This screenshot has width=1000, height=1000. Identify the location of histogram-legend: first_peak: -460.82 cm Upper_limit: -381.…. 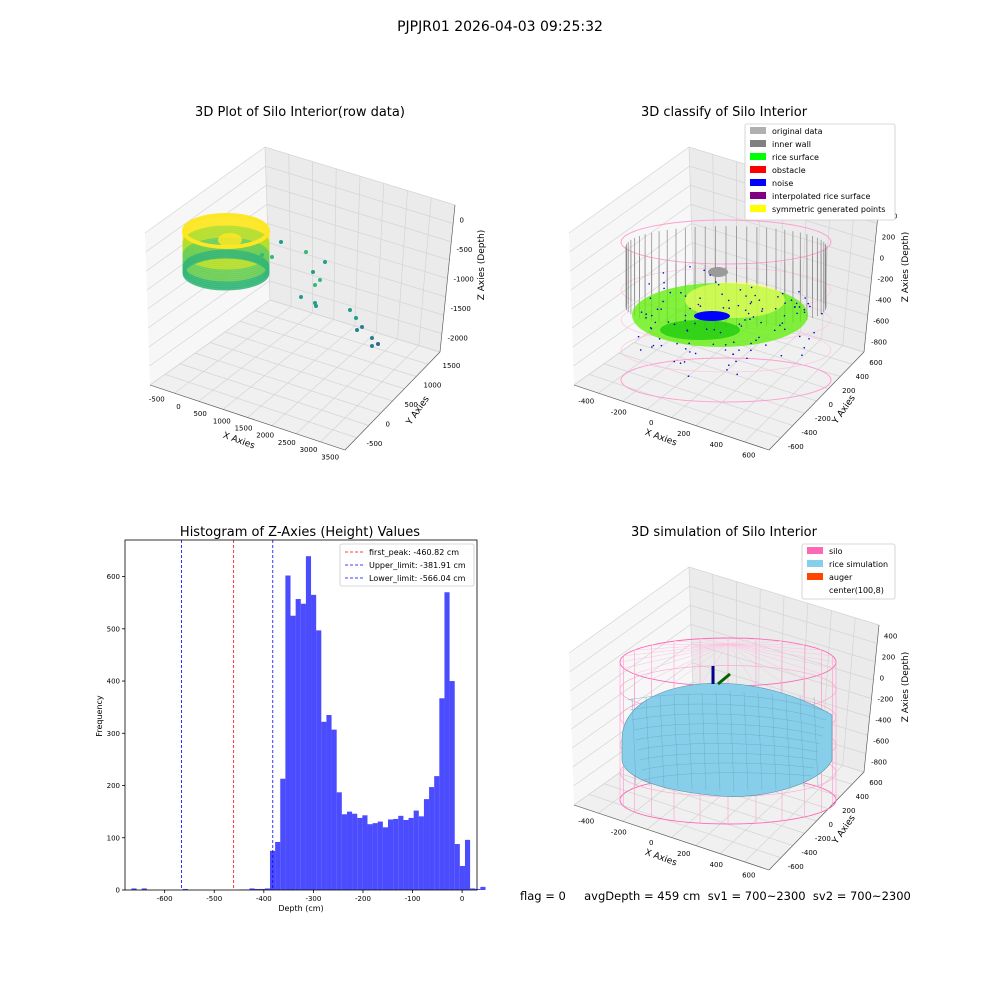
(407, 565).